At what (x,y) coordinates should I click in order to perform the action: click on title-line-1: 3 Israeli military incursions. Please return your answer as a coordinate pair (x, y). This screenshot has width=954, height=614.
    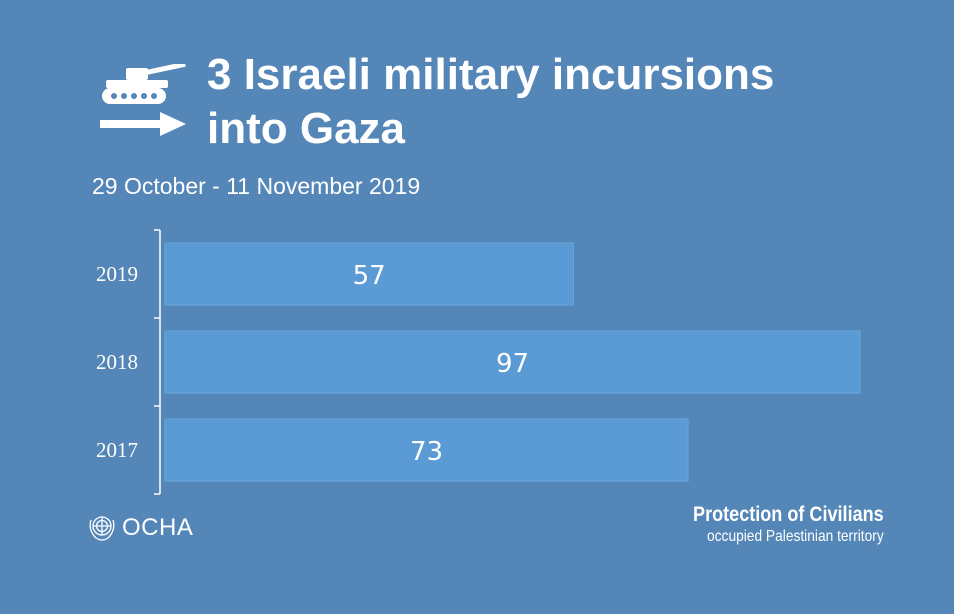
    Looking at the image, I should click on (491, 74).